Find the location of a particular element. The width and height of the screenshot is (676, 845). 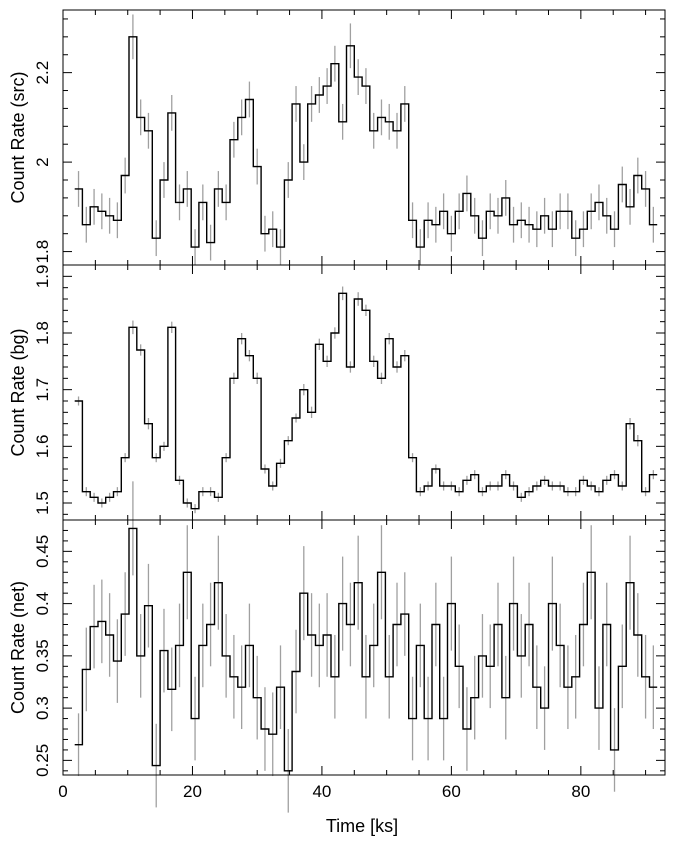

x-tick-label: 0 is located at coordinates (62, 791).